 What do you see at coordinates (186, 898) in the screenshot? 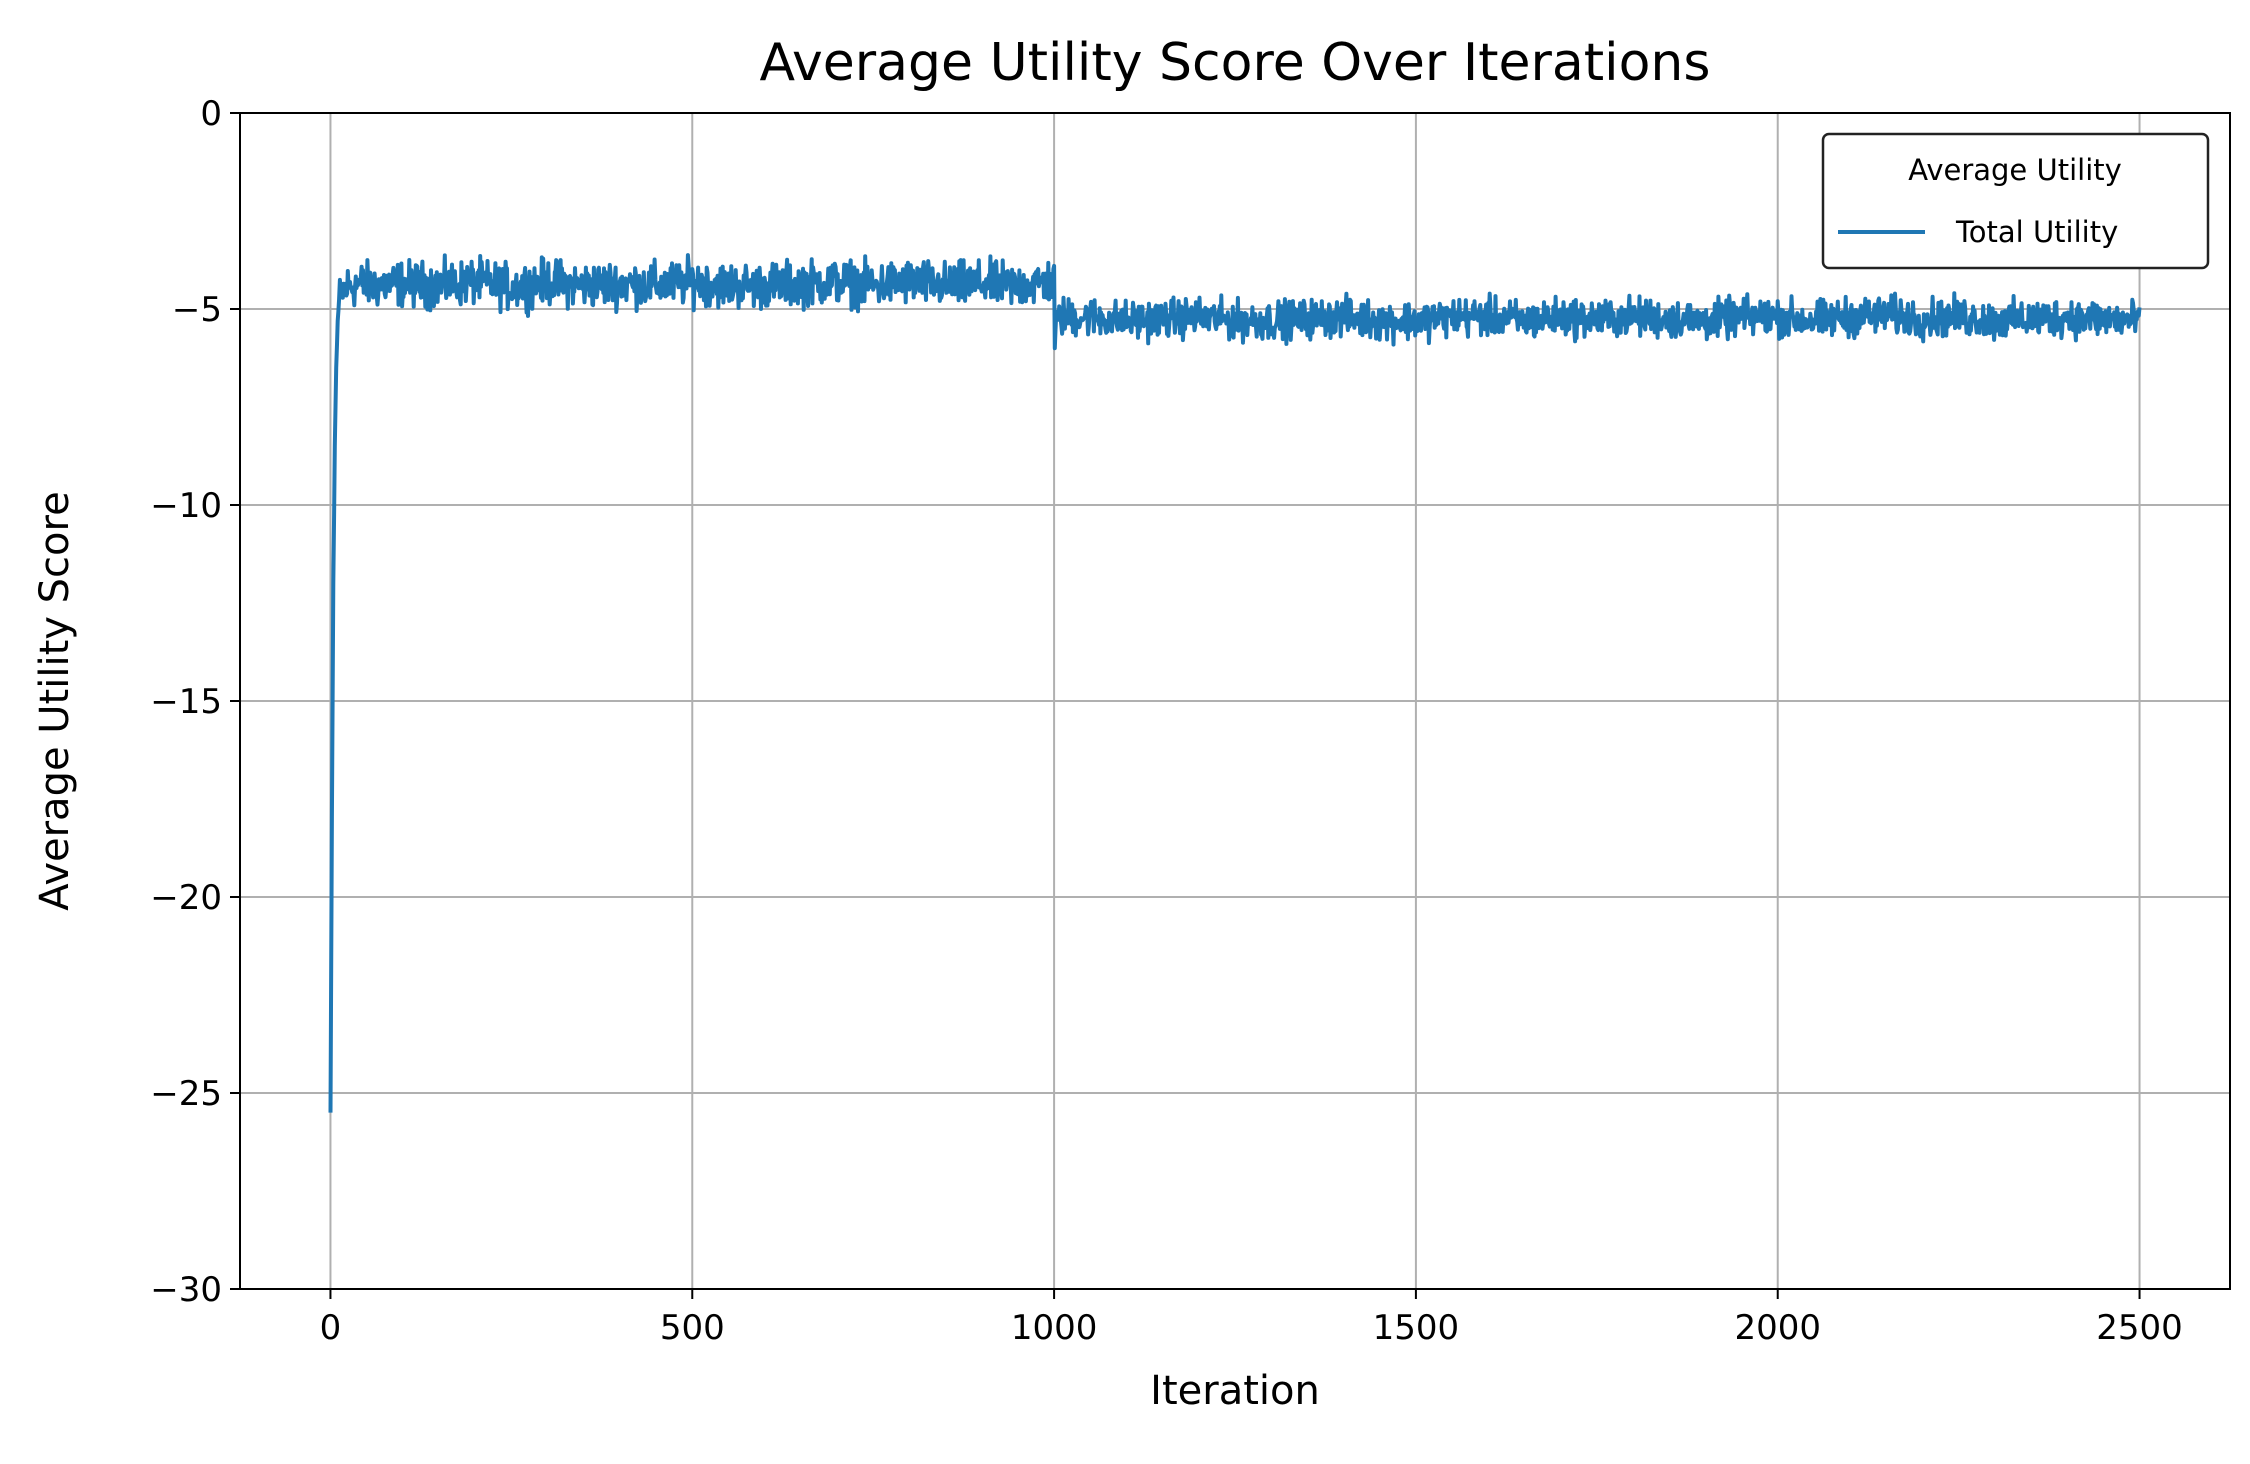
I see `y-tick-label: −20` at bounding box center [186, 898].